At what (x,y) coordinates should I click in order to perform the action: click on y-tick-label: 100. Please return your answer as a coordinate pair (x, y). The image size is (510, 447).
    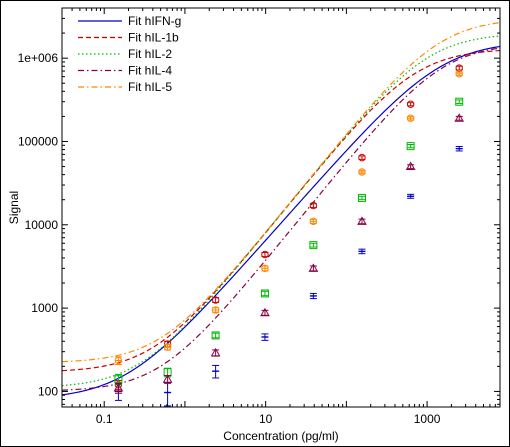
    Looking at the image, I should click on (48, 391).